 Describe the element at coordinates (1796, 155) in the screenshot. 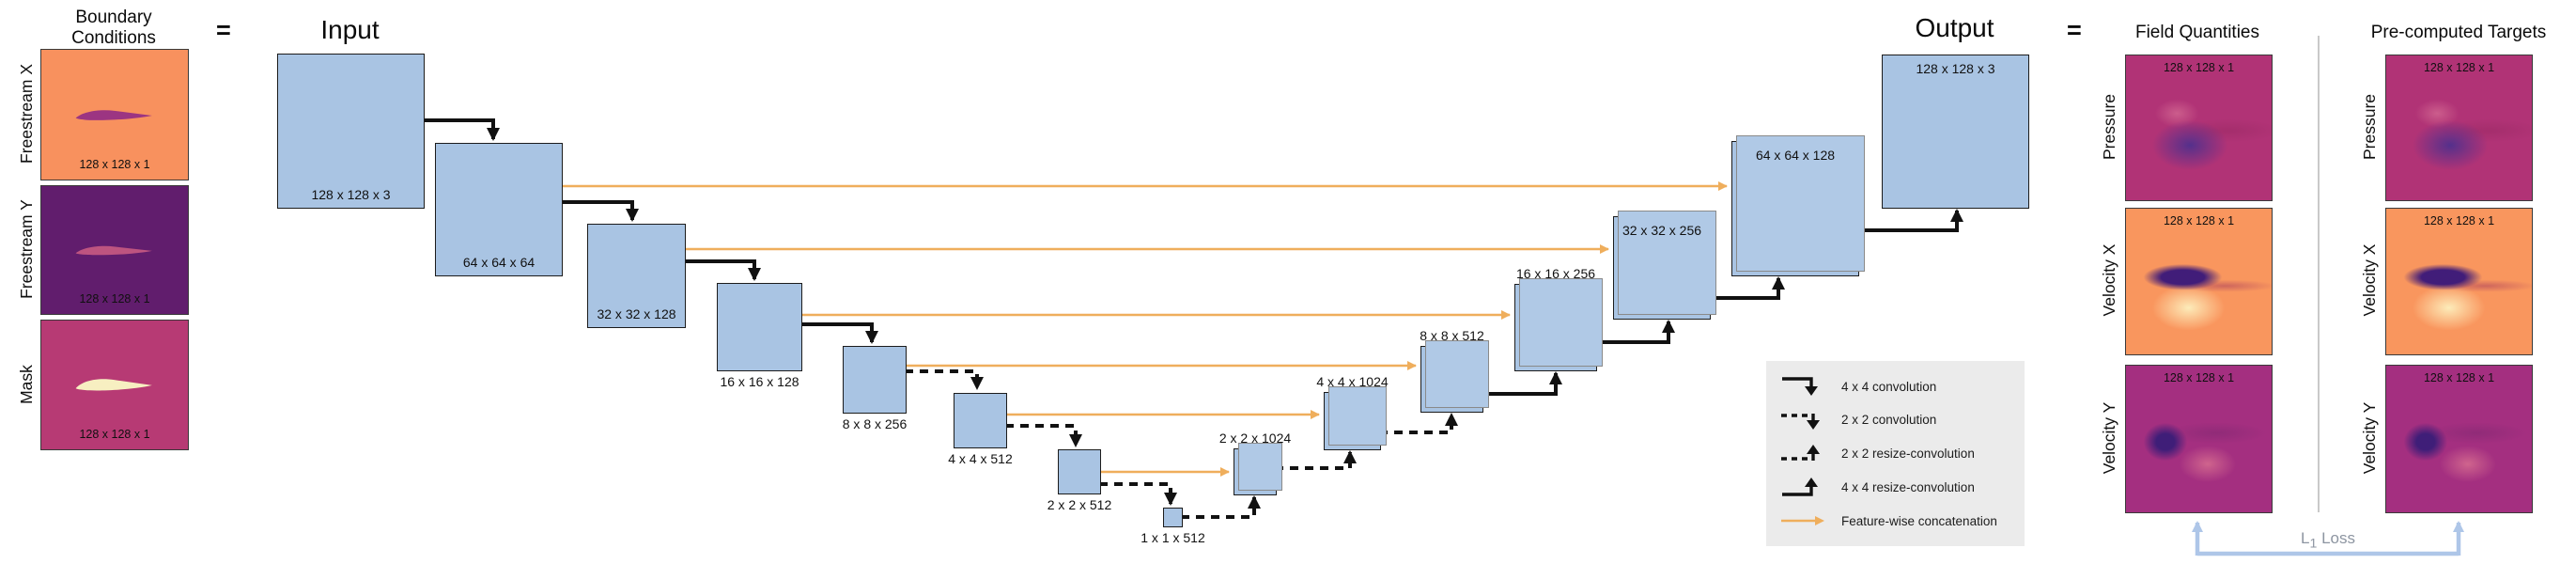

I see `block-dims-label: 64 x 64 x 128` at that location.